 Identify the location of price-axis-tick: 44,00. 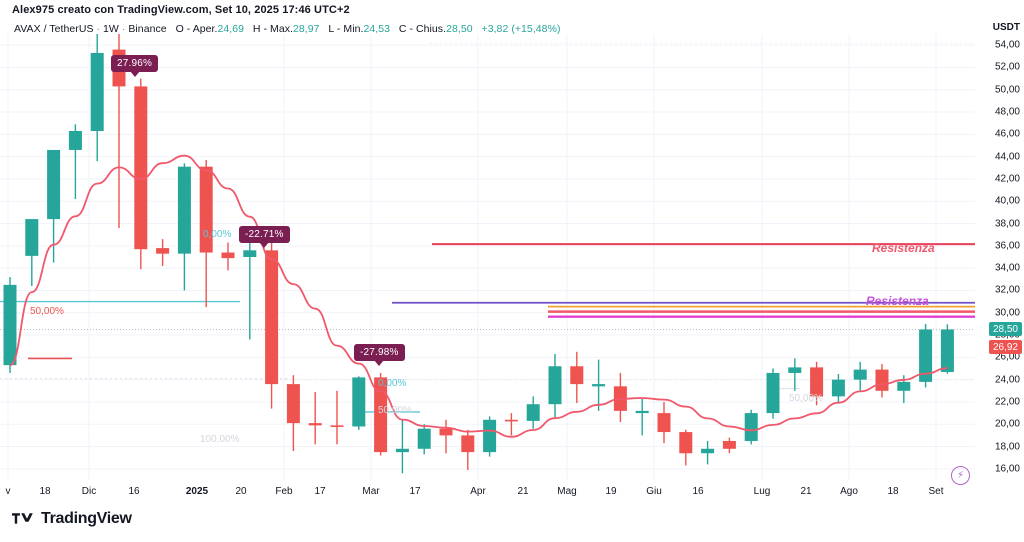
(1007, 157).